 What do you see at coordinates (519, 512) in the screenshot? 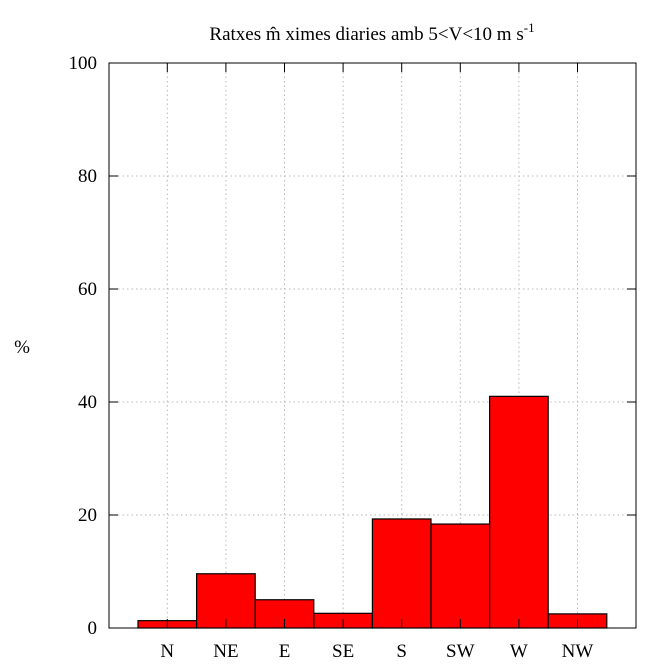
I see `bar-w` at bounding box center [519, 512].